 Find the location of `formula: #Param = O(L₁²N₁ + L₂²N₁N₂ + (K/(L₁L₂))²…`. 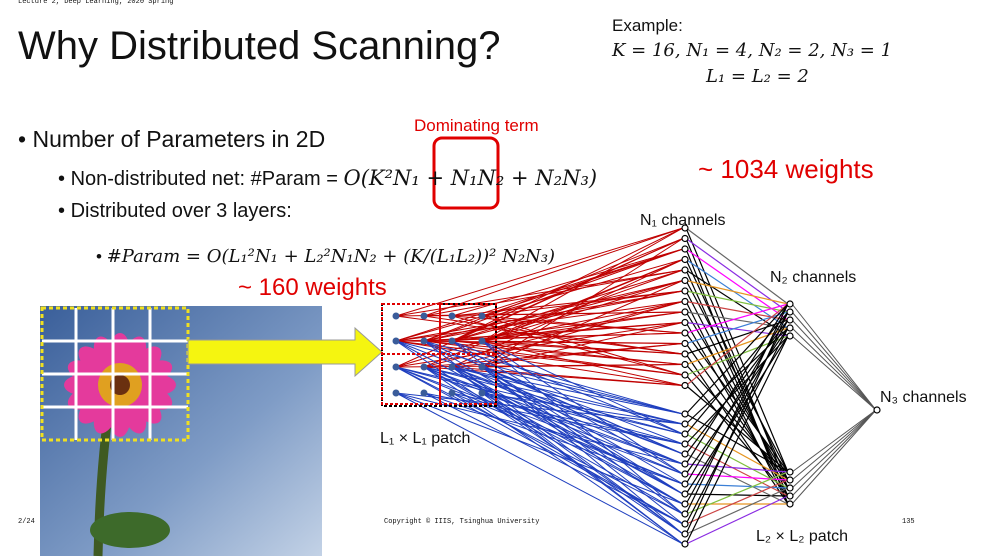

formula: #Param = O(L₁²N₁ + L₂²N₁N₂ + (K/(L₁L₂))²… is located at coordinates (331, 256).